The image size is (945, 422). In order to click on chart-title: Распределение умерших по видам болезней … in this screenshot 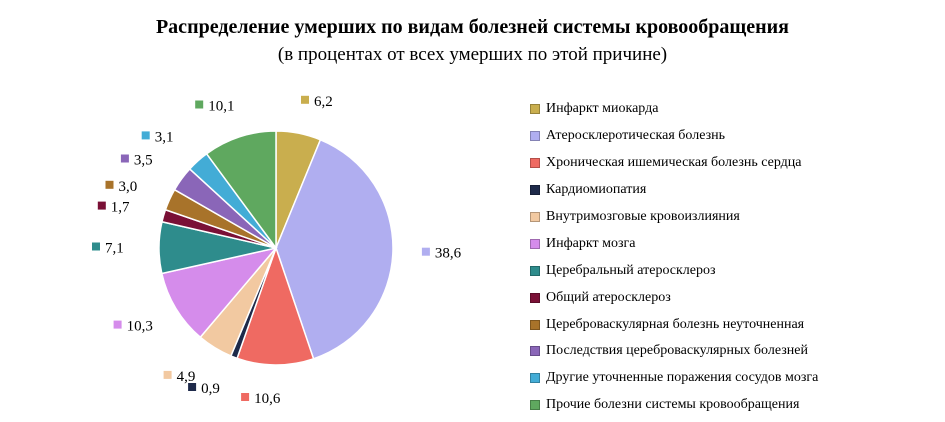, I will do `click(472, 27)`.